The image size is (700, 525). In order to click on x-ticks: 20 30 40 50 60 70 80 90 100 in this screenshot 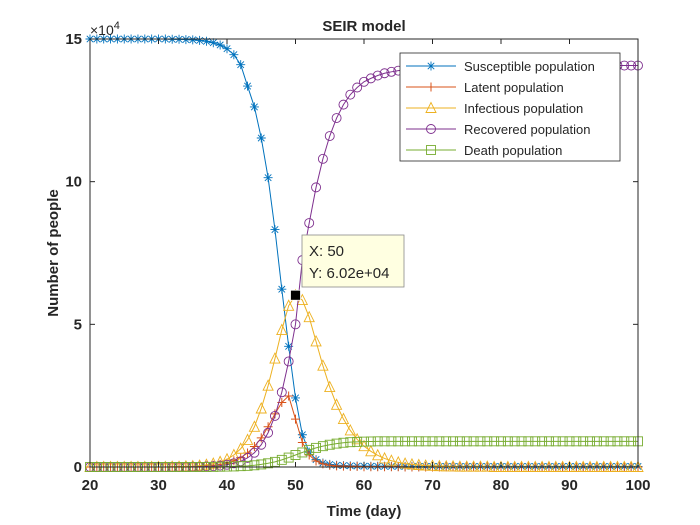, I will do `click(366, 485)`.